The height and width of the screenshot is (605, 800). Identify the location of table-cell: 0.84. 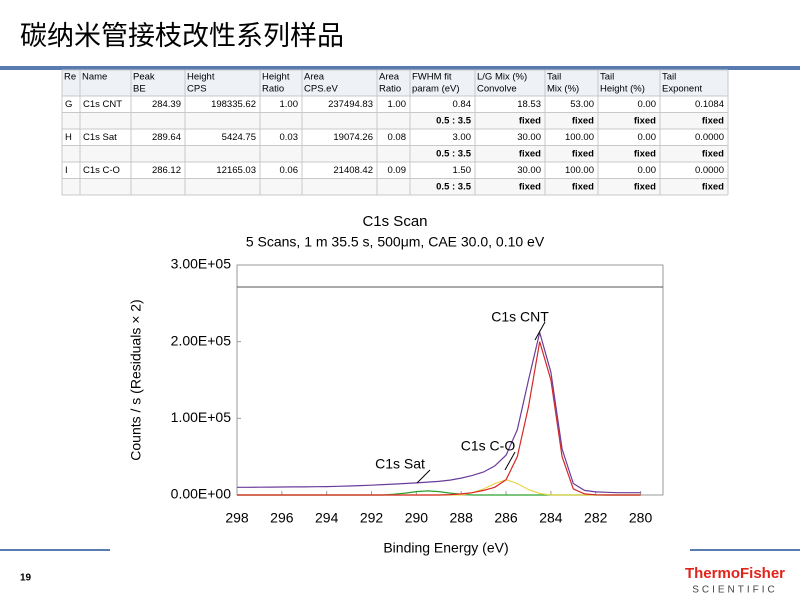
(462, 104).